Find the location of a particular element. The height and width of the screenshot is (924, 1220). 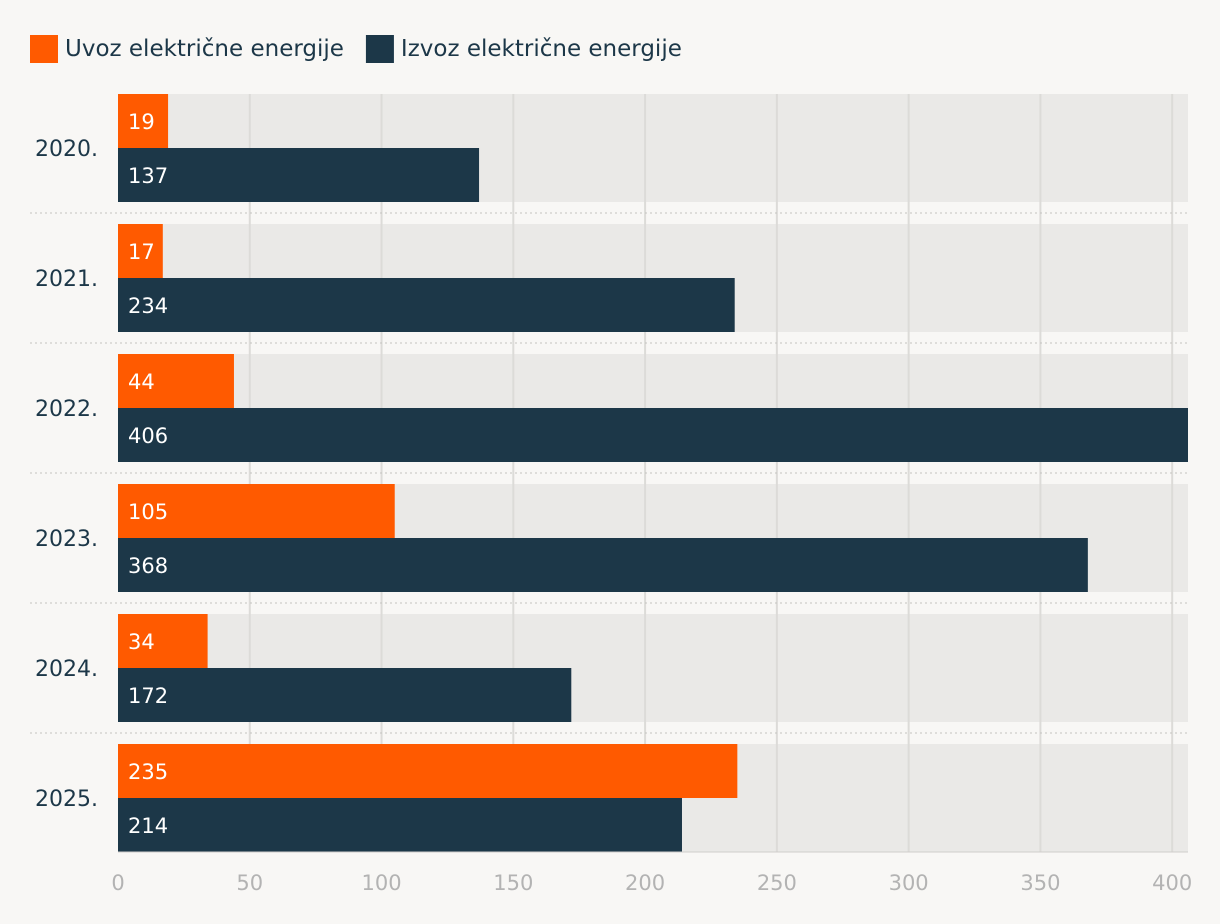

legend-label-1: Izvoz električne energije is located at coordinates (541, 49).